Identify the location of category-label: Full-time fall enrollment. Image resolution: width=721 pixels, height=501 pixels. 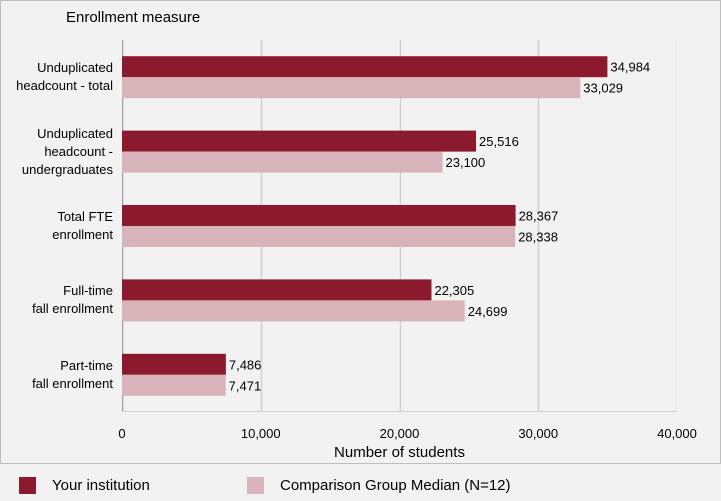
(56, 300).